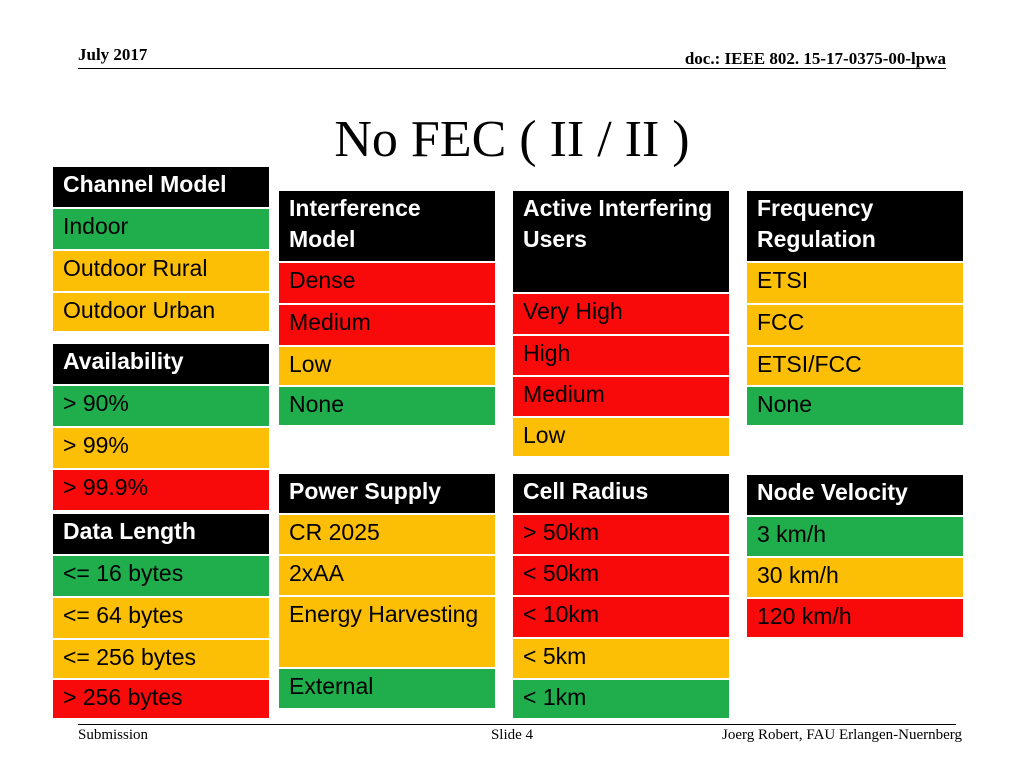  I want to click on header-document-id: doc.: IEEE 802. 15-17-0375-00-lpwa, so click(815, 58).